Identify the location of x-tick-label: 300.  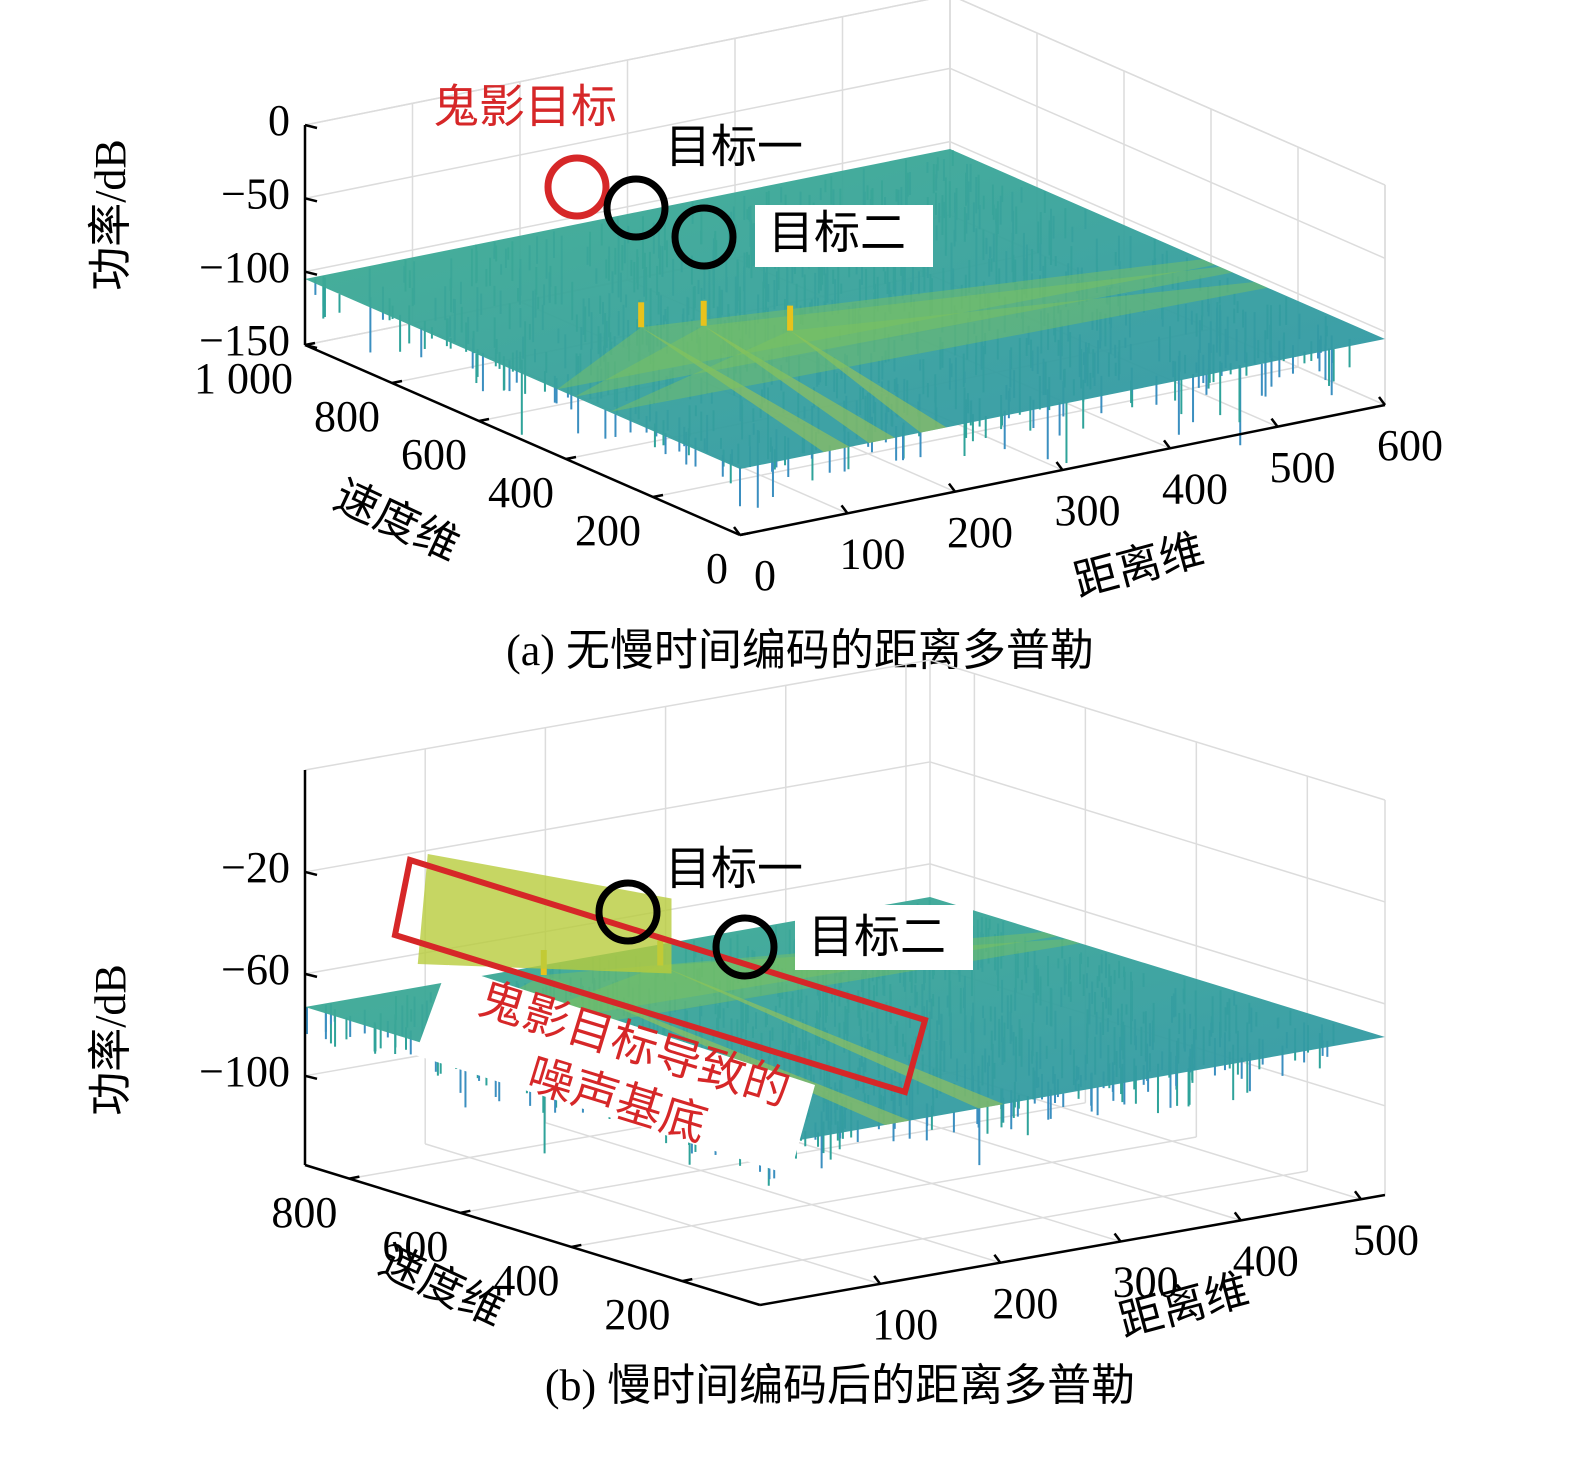
(1088, 510).